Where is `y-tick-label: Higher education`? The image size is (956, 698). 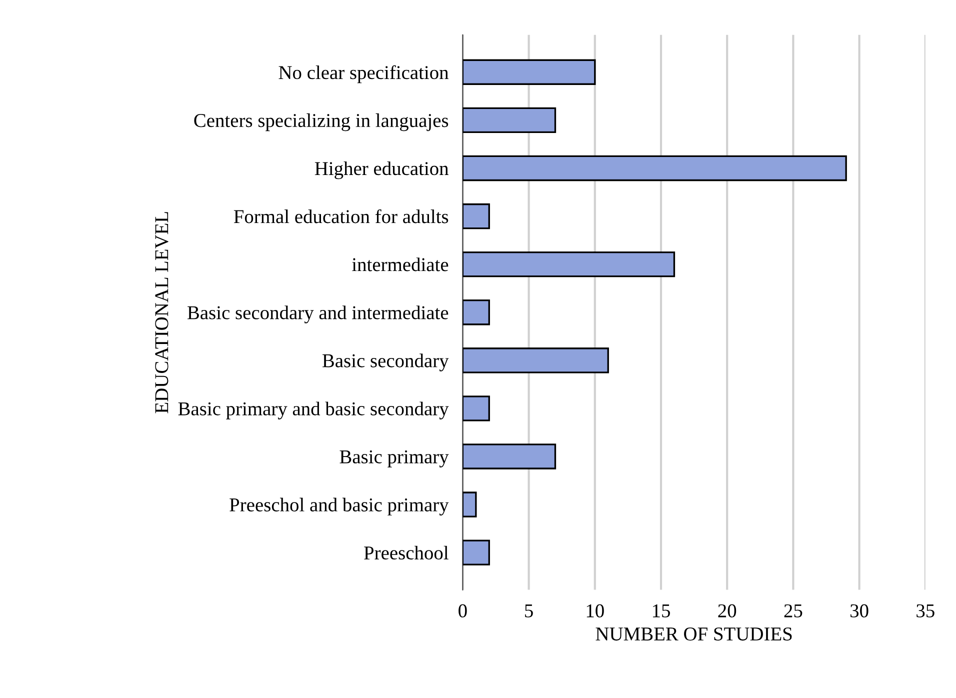 y-tick-label: Higher education is located at coordinates (381, 170).